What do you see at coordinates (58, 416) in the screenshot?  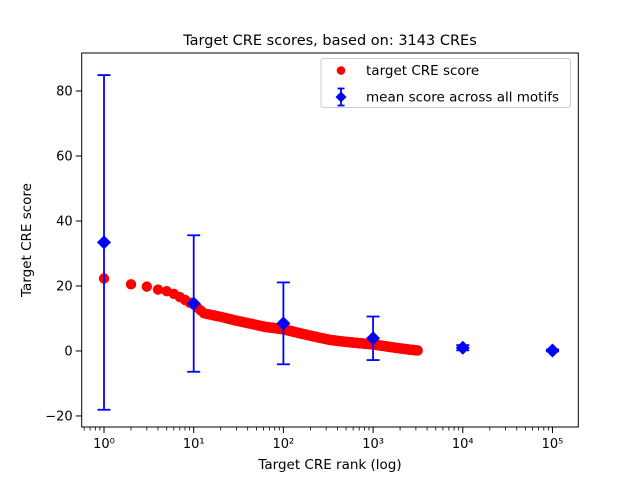 I see `y-tick-label: −20` at bounding box center [58, 416].